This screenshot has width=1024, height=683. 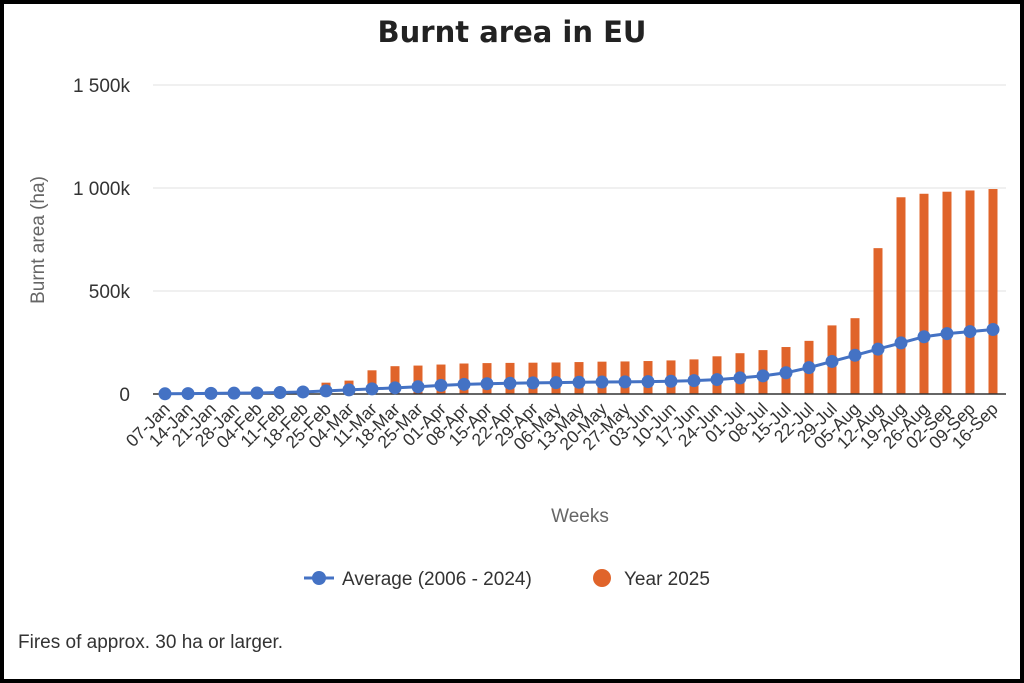 I want to click on bar-19-Aug, so click(x=901, y=295).